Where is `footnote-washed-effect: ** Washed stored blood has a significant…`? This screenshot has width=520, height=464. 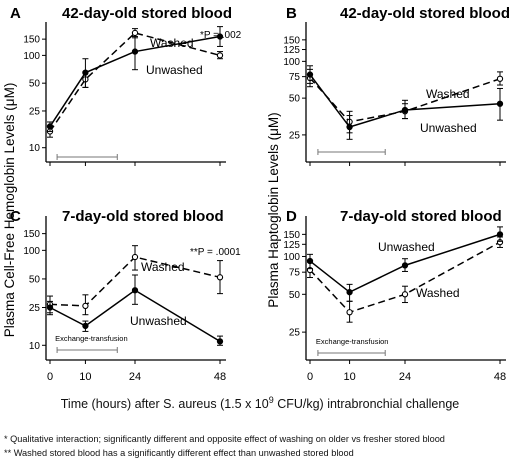 footnote-washed-effect: ** Washed stored blood has a significant… is located at coordinates (179, 453).